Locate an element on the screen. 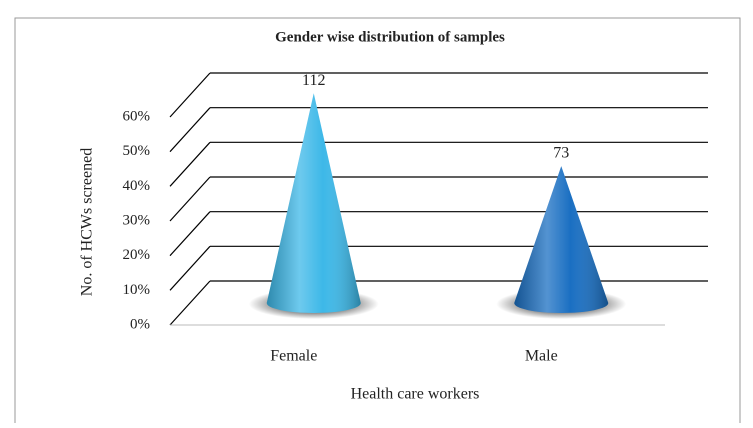 The height and width of the screenshot is (428, 753). y-tick-label: 60% is located at coordinates (137, 116).